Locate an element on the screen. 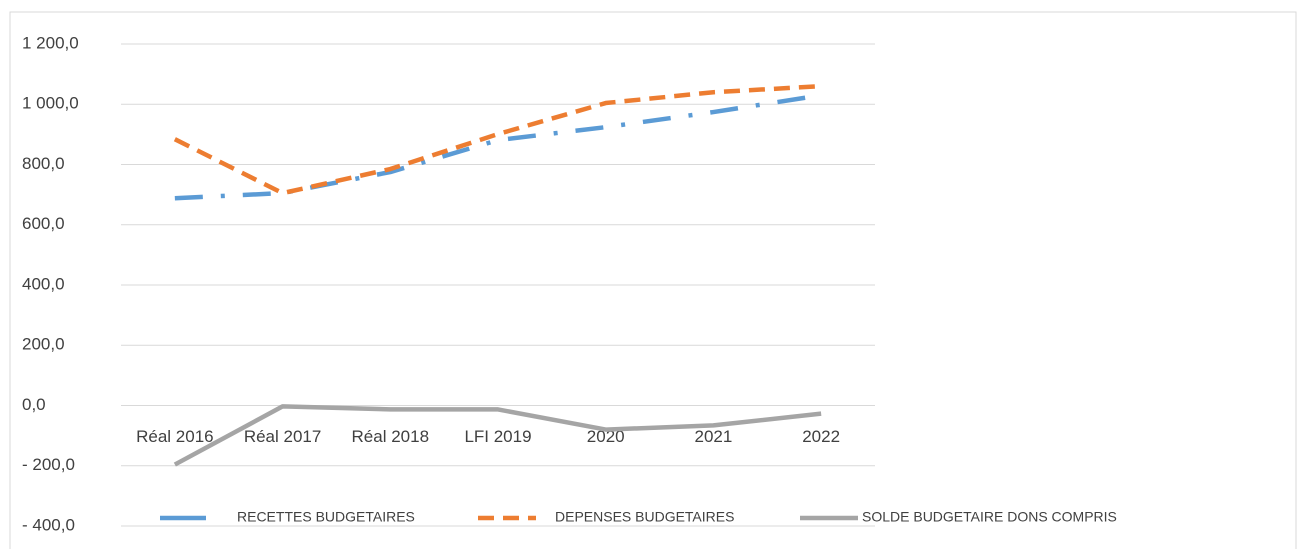 The height and width of the screenshot is (549, 1306). y-tick-label: - 400,0 is located at coordinates (48, 524).